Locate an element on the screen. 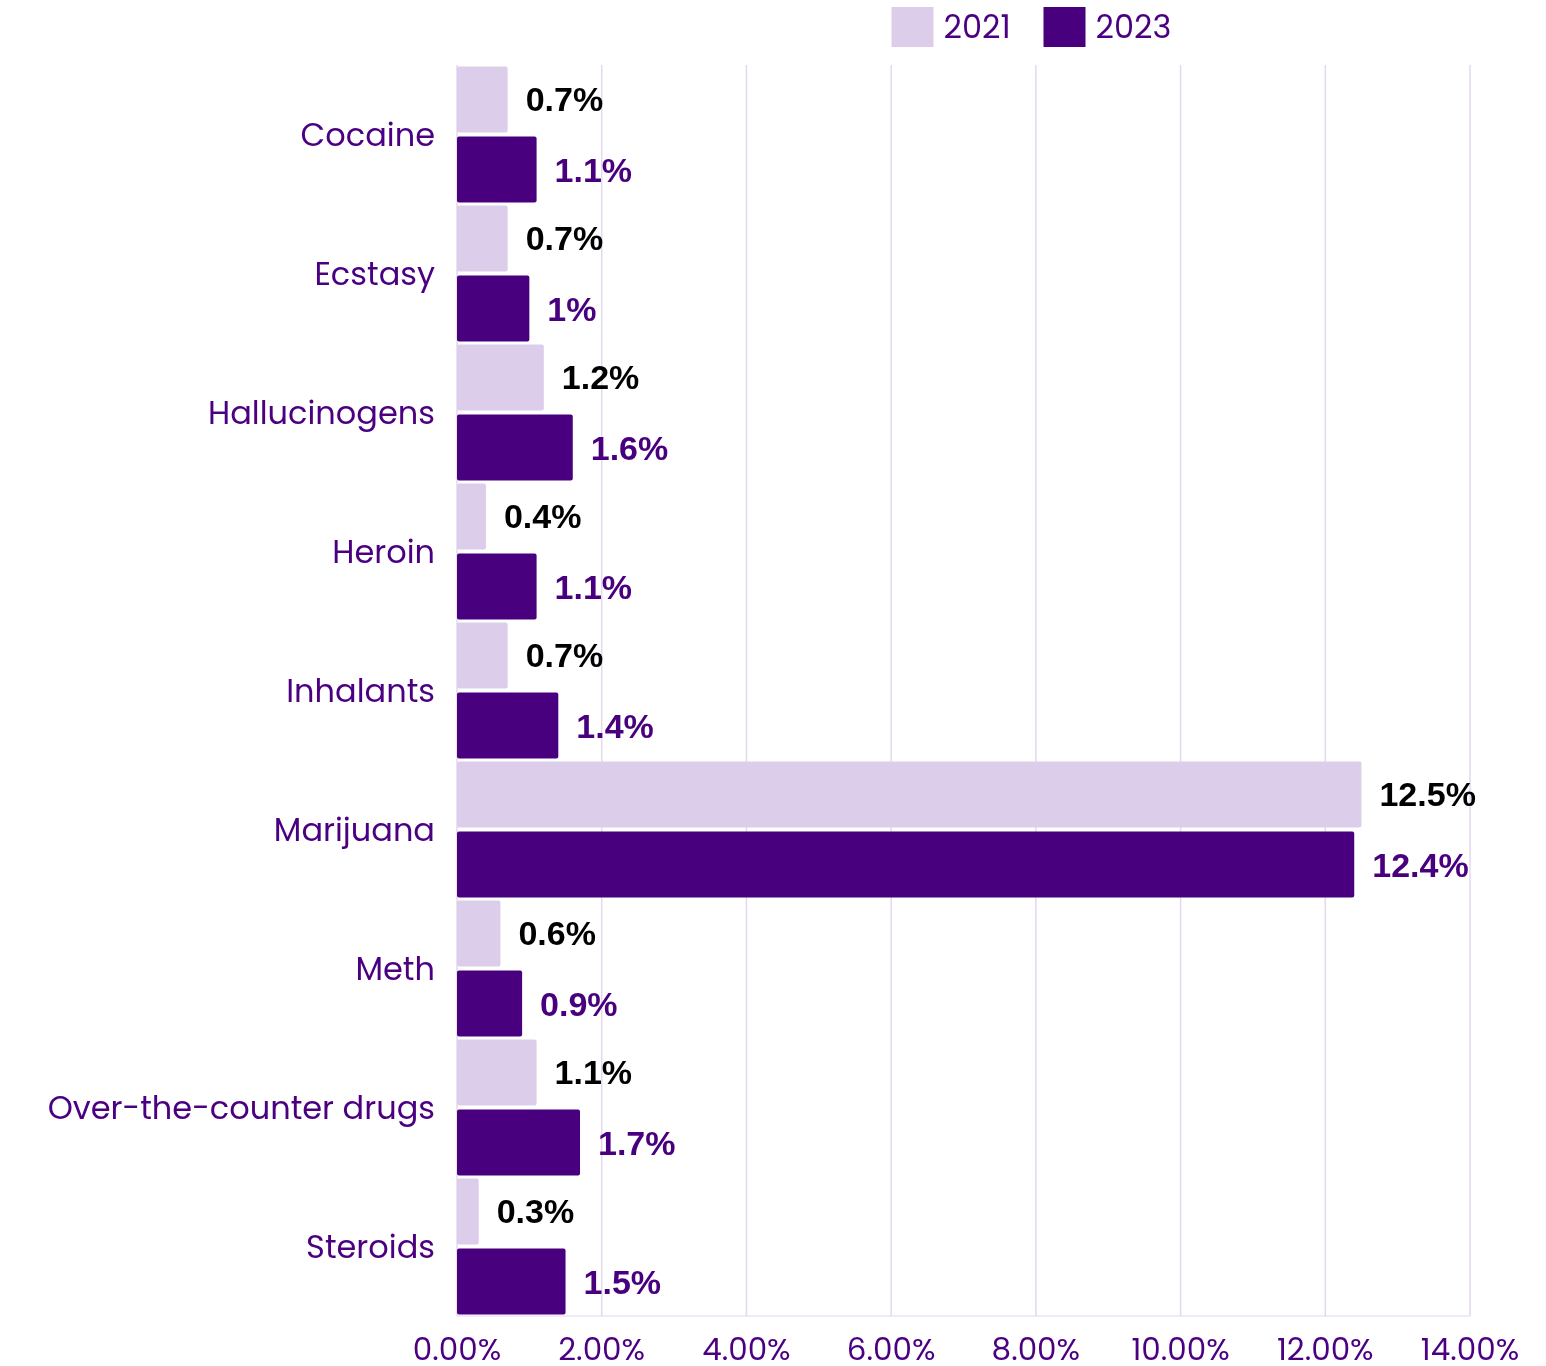  data-label: 0.6% is located at coordinates (557, 933).